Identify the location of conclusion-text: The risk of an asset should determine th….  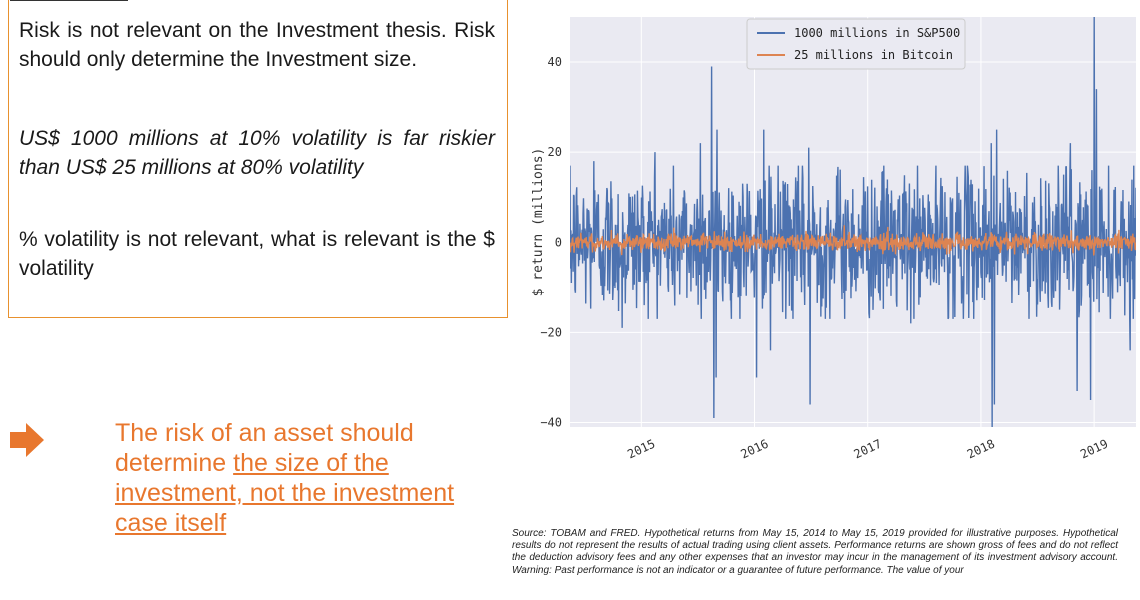
(305, 478).